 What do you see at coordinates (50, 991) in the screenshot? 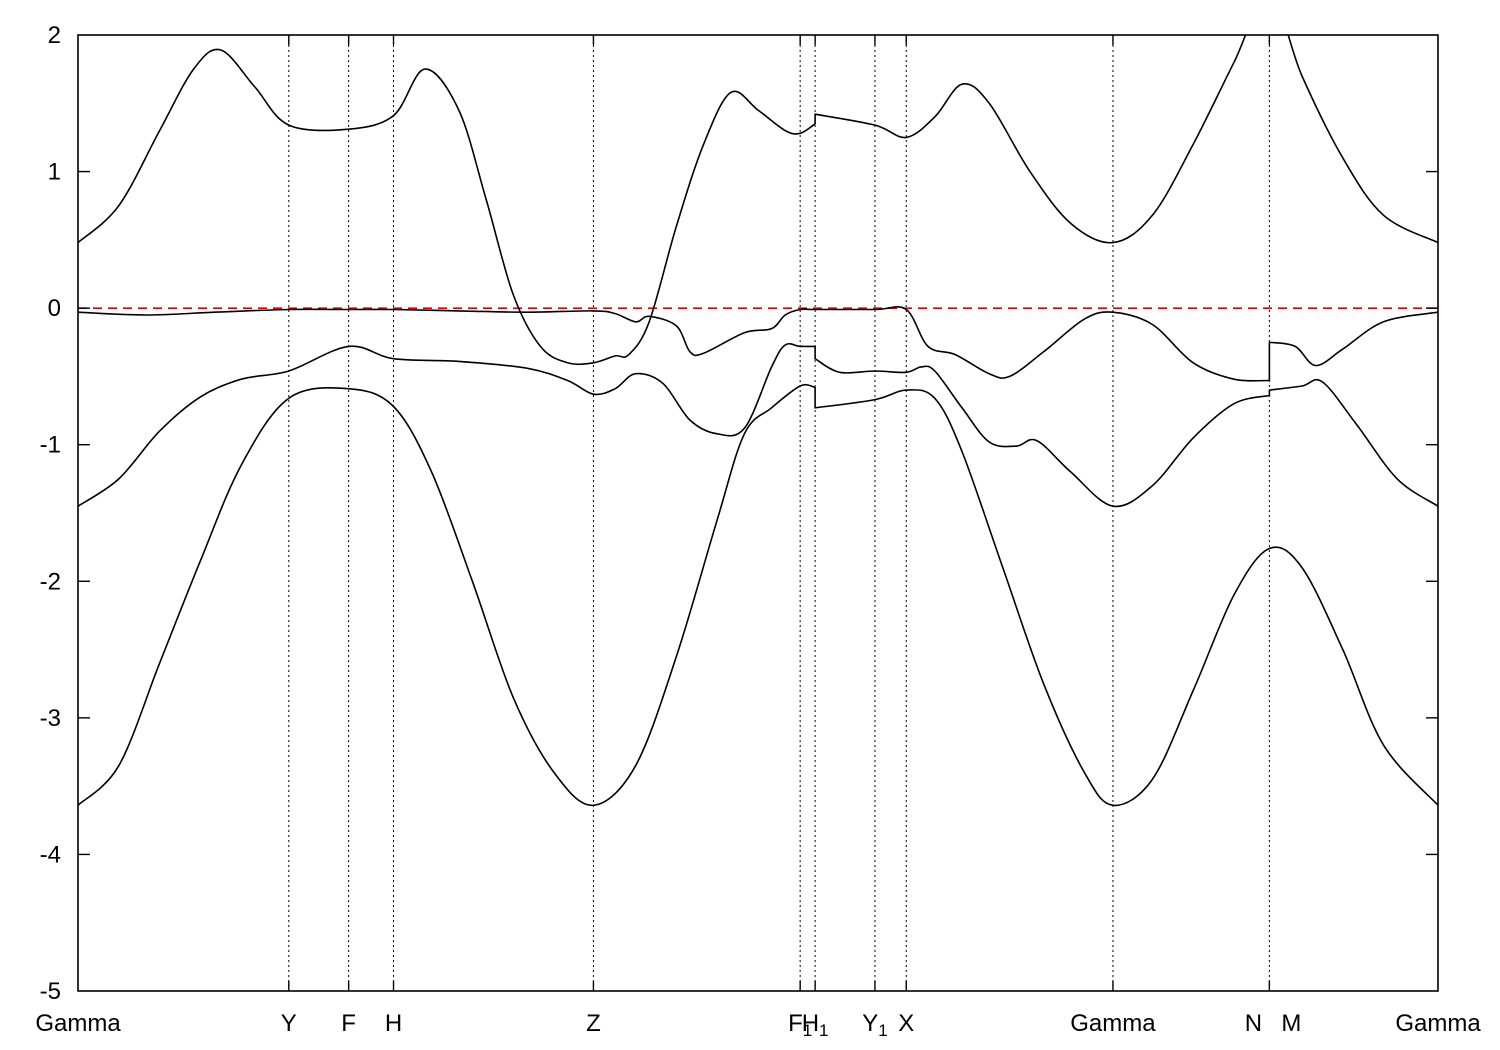
I see `y-tick-label: -5` at bounding box center [50, 991].